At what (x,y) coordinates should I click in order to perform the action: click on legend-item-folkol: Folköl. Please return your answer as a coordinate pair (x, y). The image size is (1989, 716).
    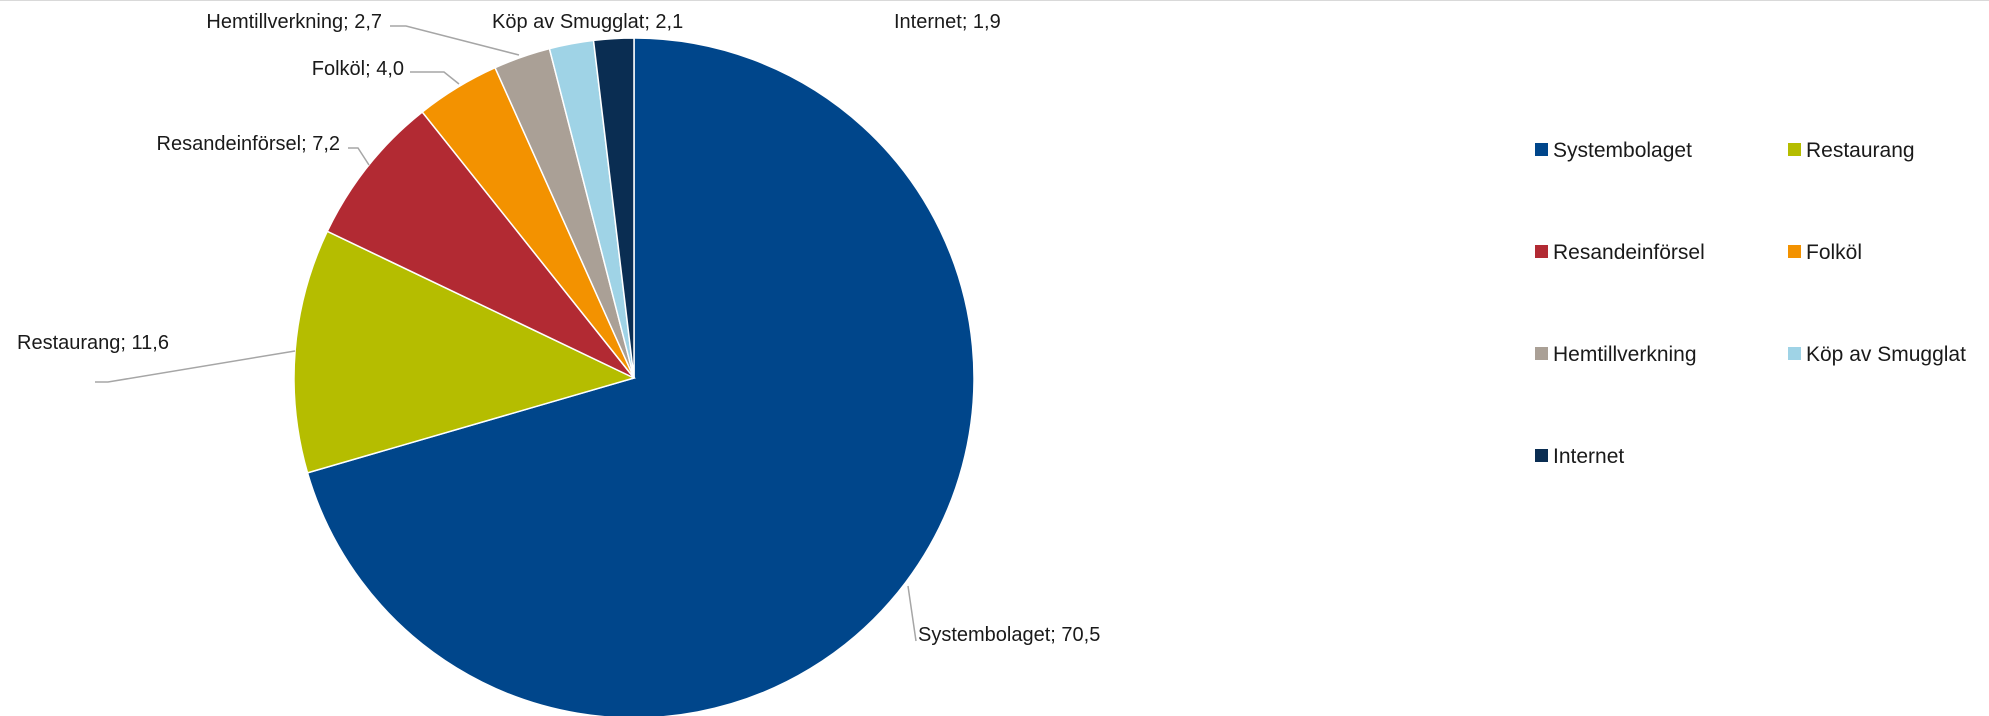
    Looking at the image, I should click on (1825, 252).